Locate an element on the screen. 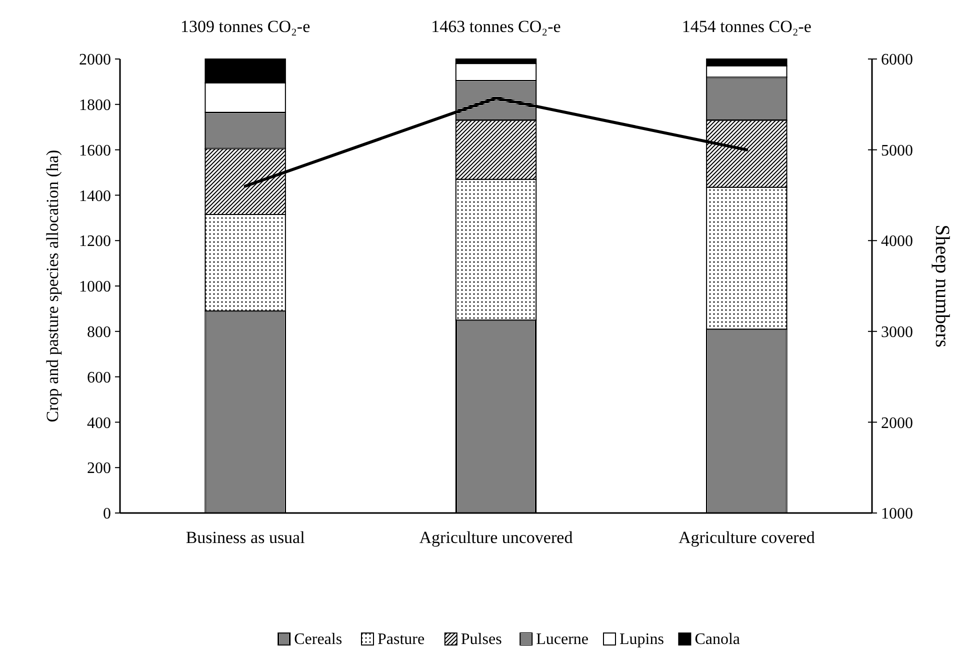 Image resolution: width=977 pixels, height=669 pixels. y2-tick-label: 6000 is located at coordinates (897, 60).